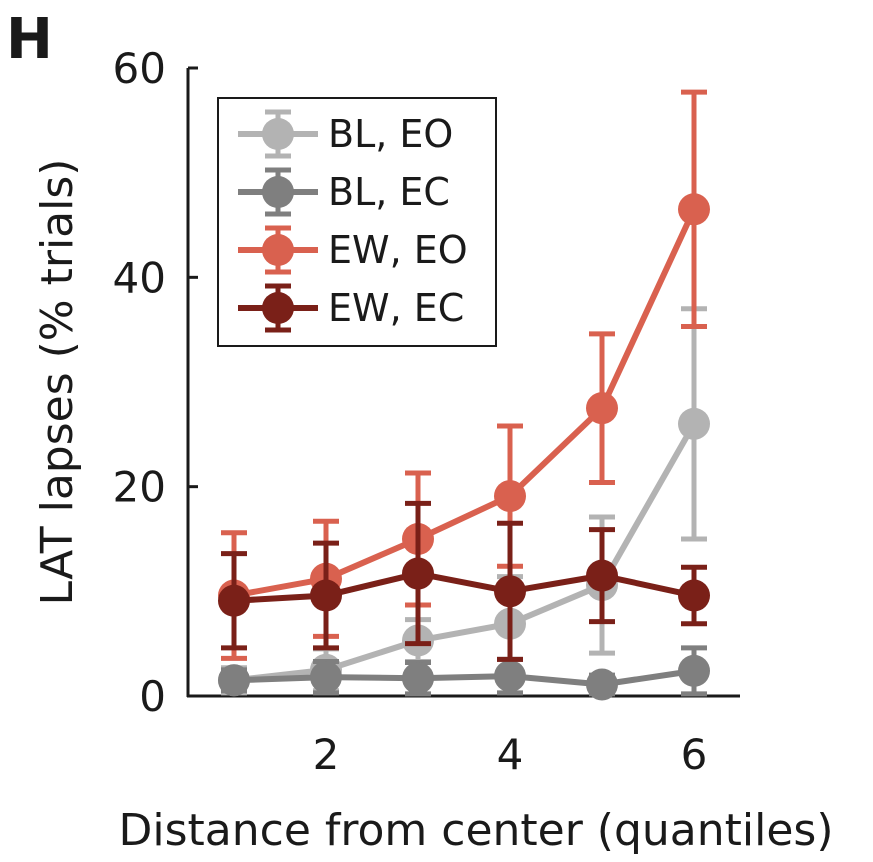 This screenshot has width=873, height=862. Describe the element at coordinates (476, 830) in the screenshot. I see `x-axis-label: Distance from center (quantiles)` at that location.